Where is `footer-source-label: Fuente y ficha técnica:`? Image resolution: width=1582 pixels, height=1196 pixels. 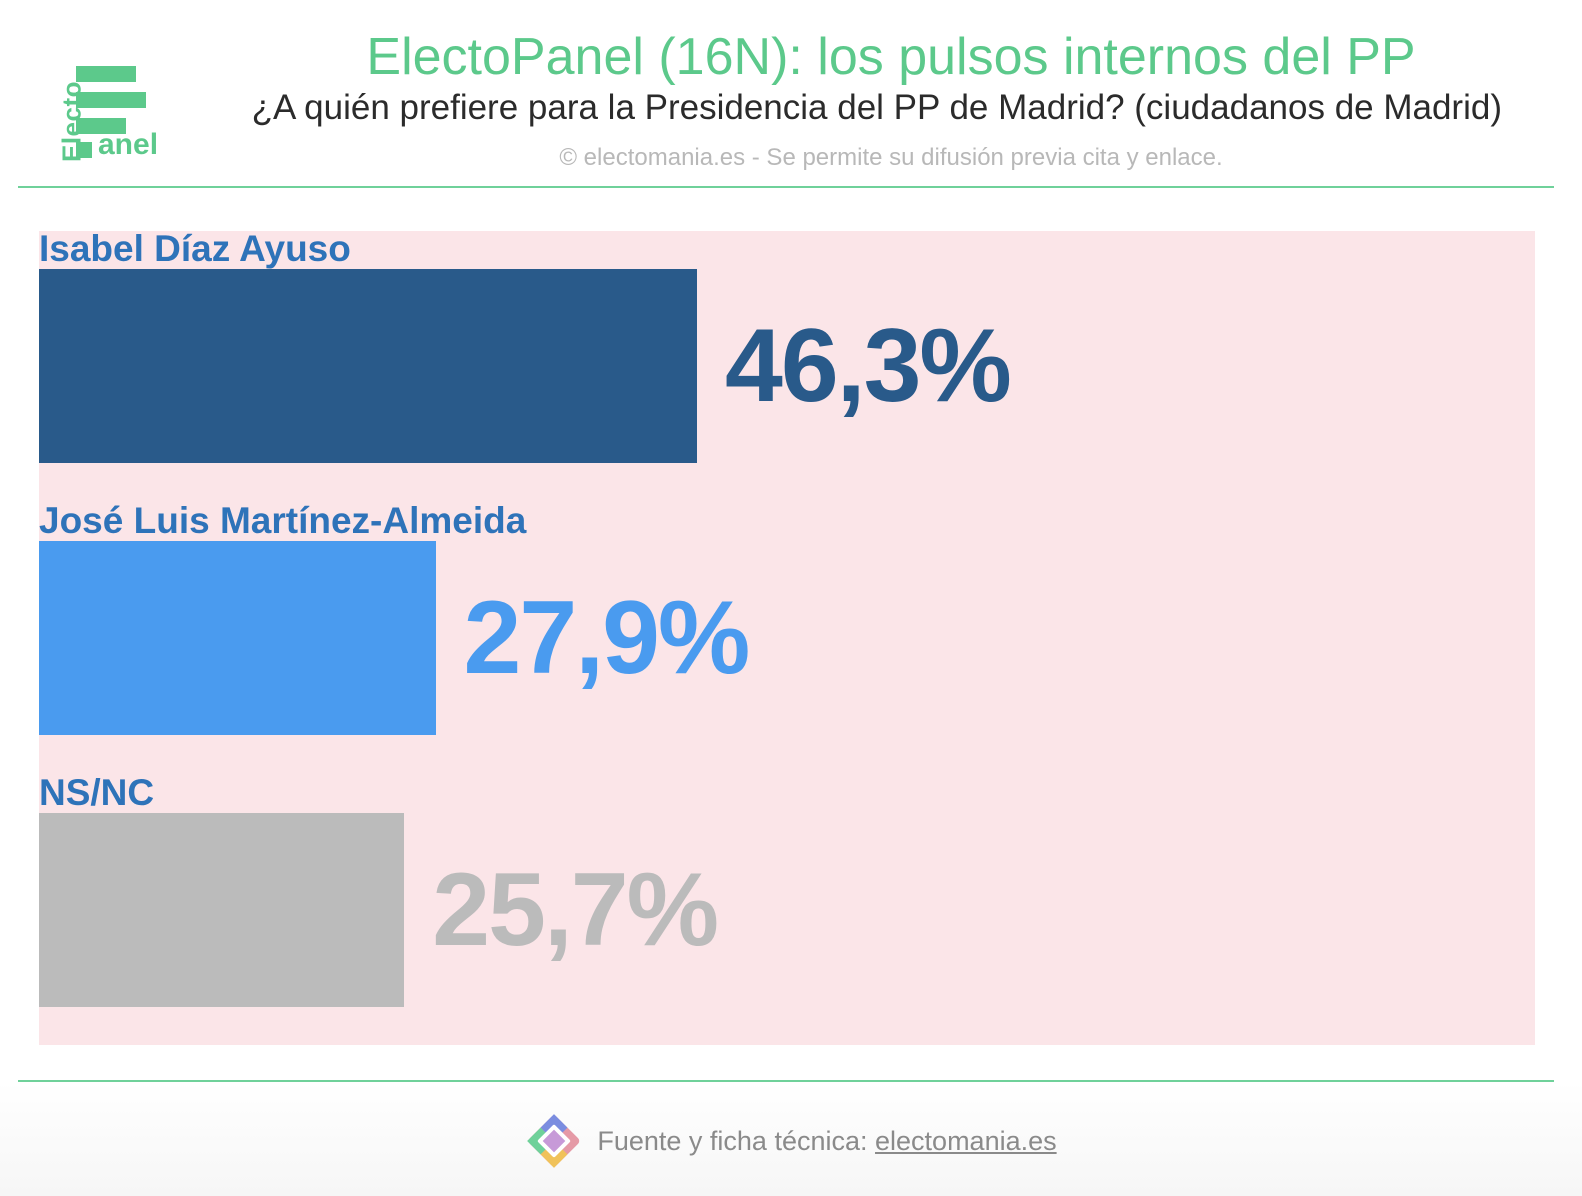
footer-source-label: Fuente y ficha técnica: is located at coordinates (736, 1140).